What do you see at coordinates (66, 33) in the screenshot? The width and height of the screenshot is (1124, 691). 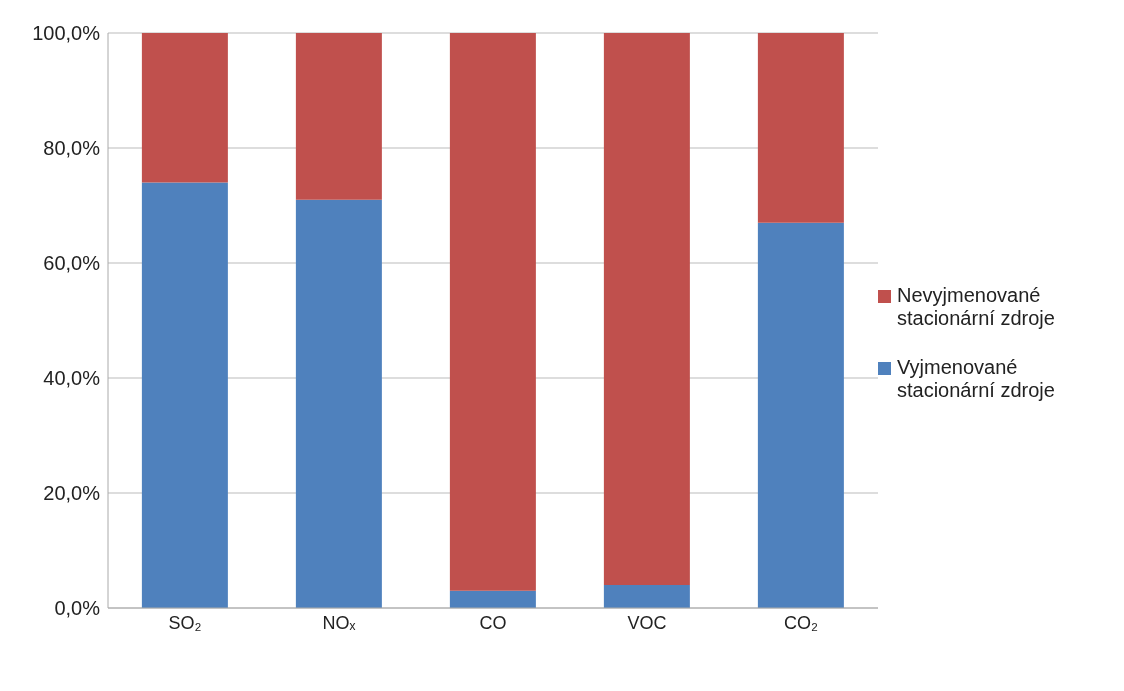 I see `y-tick-label: 100,0%` at bounding box center [66, 33].